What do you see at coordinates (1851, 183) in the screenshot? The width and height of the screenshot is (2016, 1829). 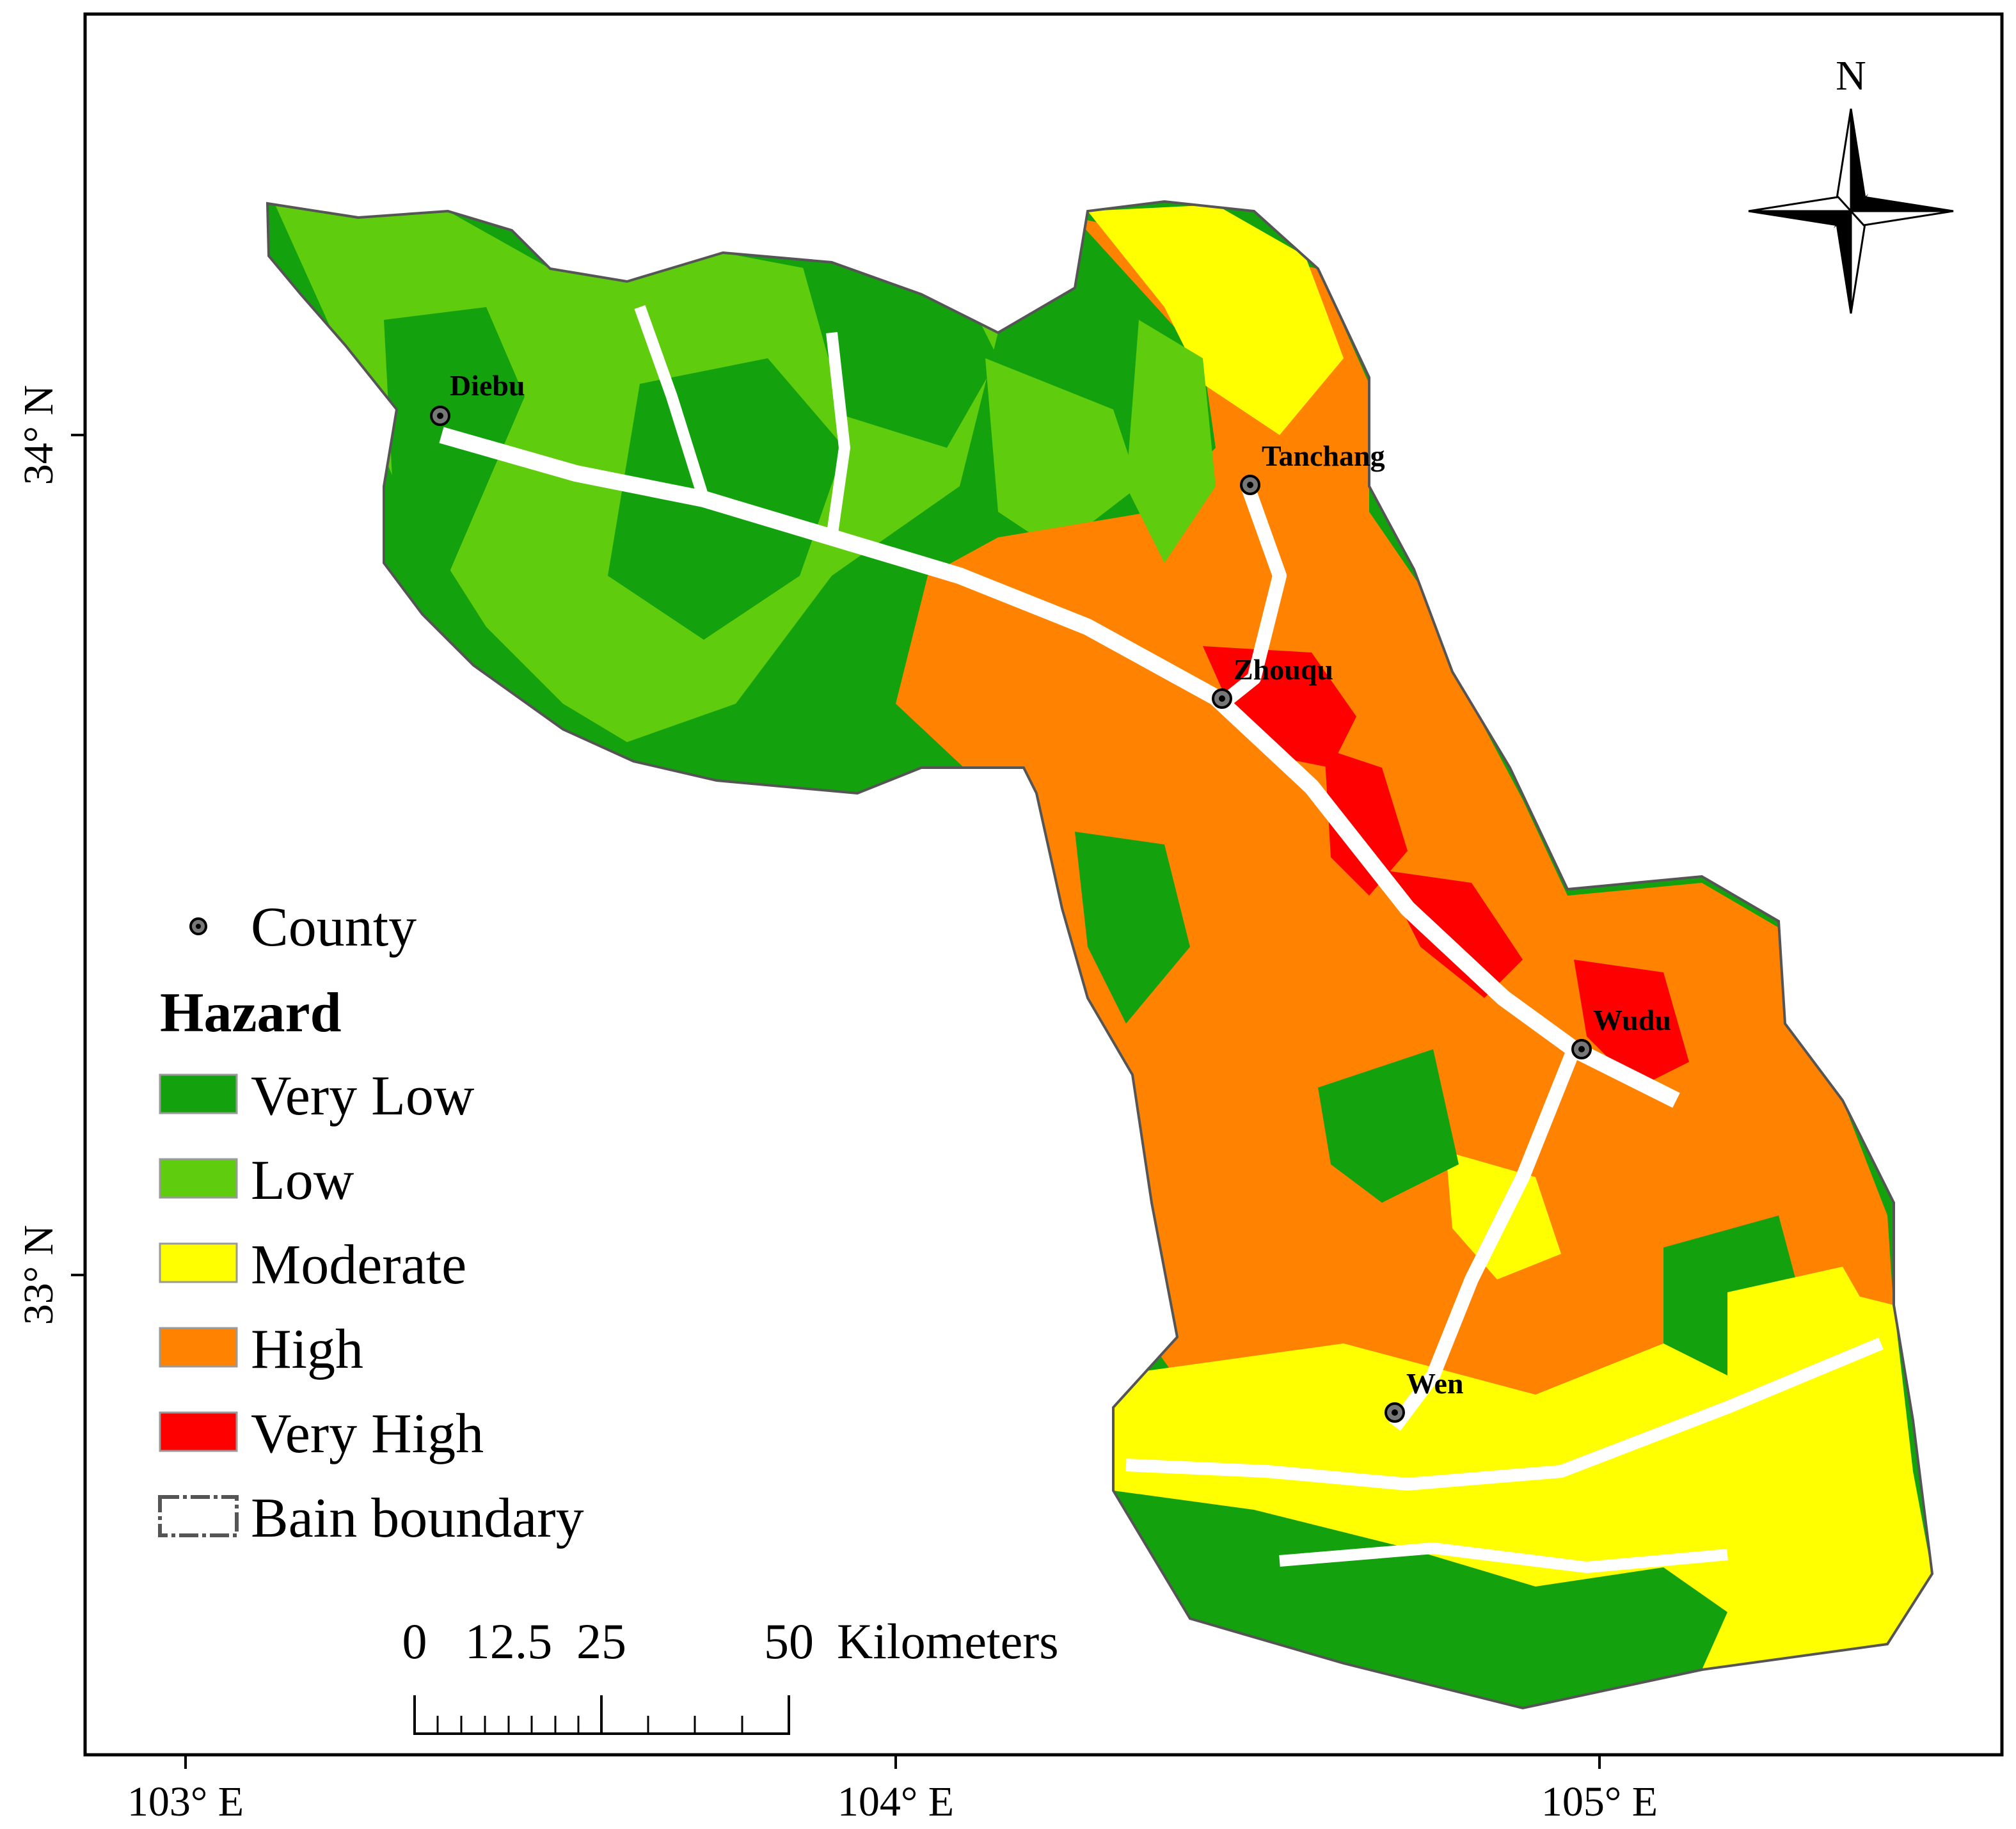 I see `north-arrow: N` at bounding box center [1851, 183].